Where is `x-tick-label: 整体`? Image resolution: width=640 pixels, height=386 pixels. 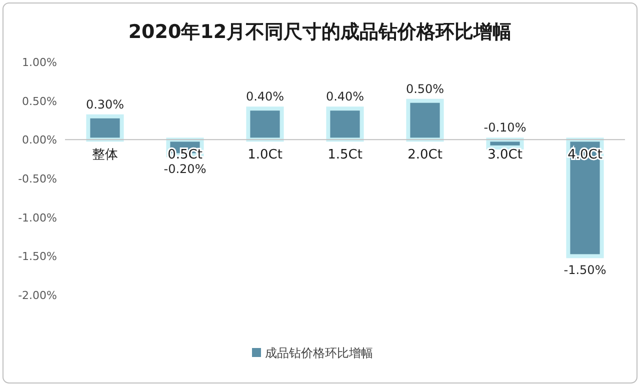
x-tick-label: 整体 is located at coordinates (105, 155).